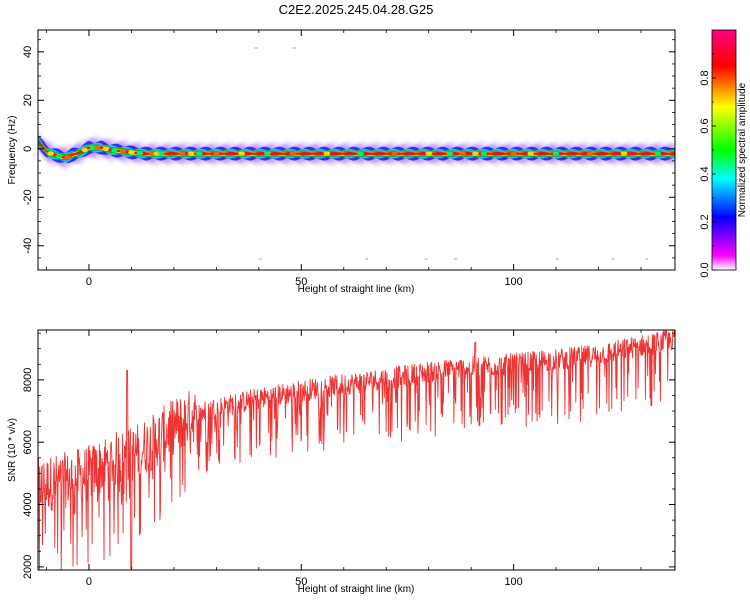  What do you see at coordinates (705, 77) in the screenshot?
I see `colorbar-tick-label: 0.8` at bounding box center [705, 77].